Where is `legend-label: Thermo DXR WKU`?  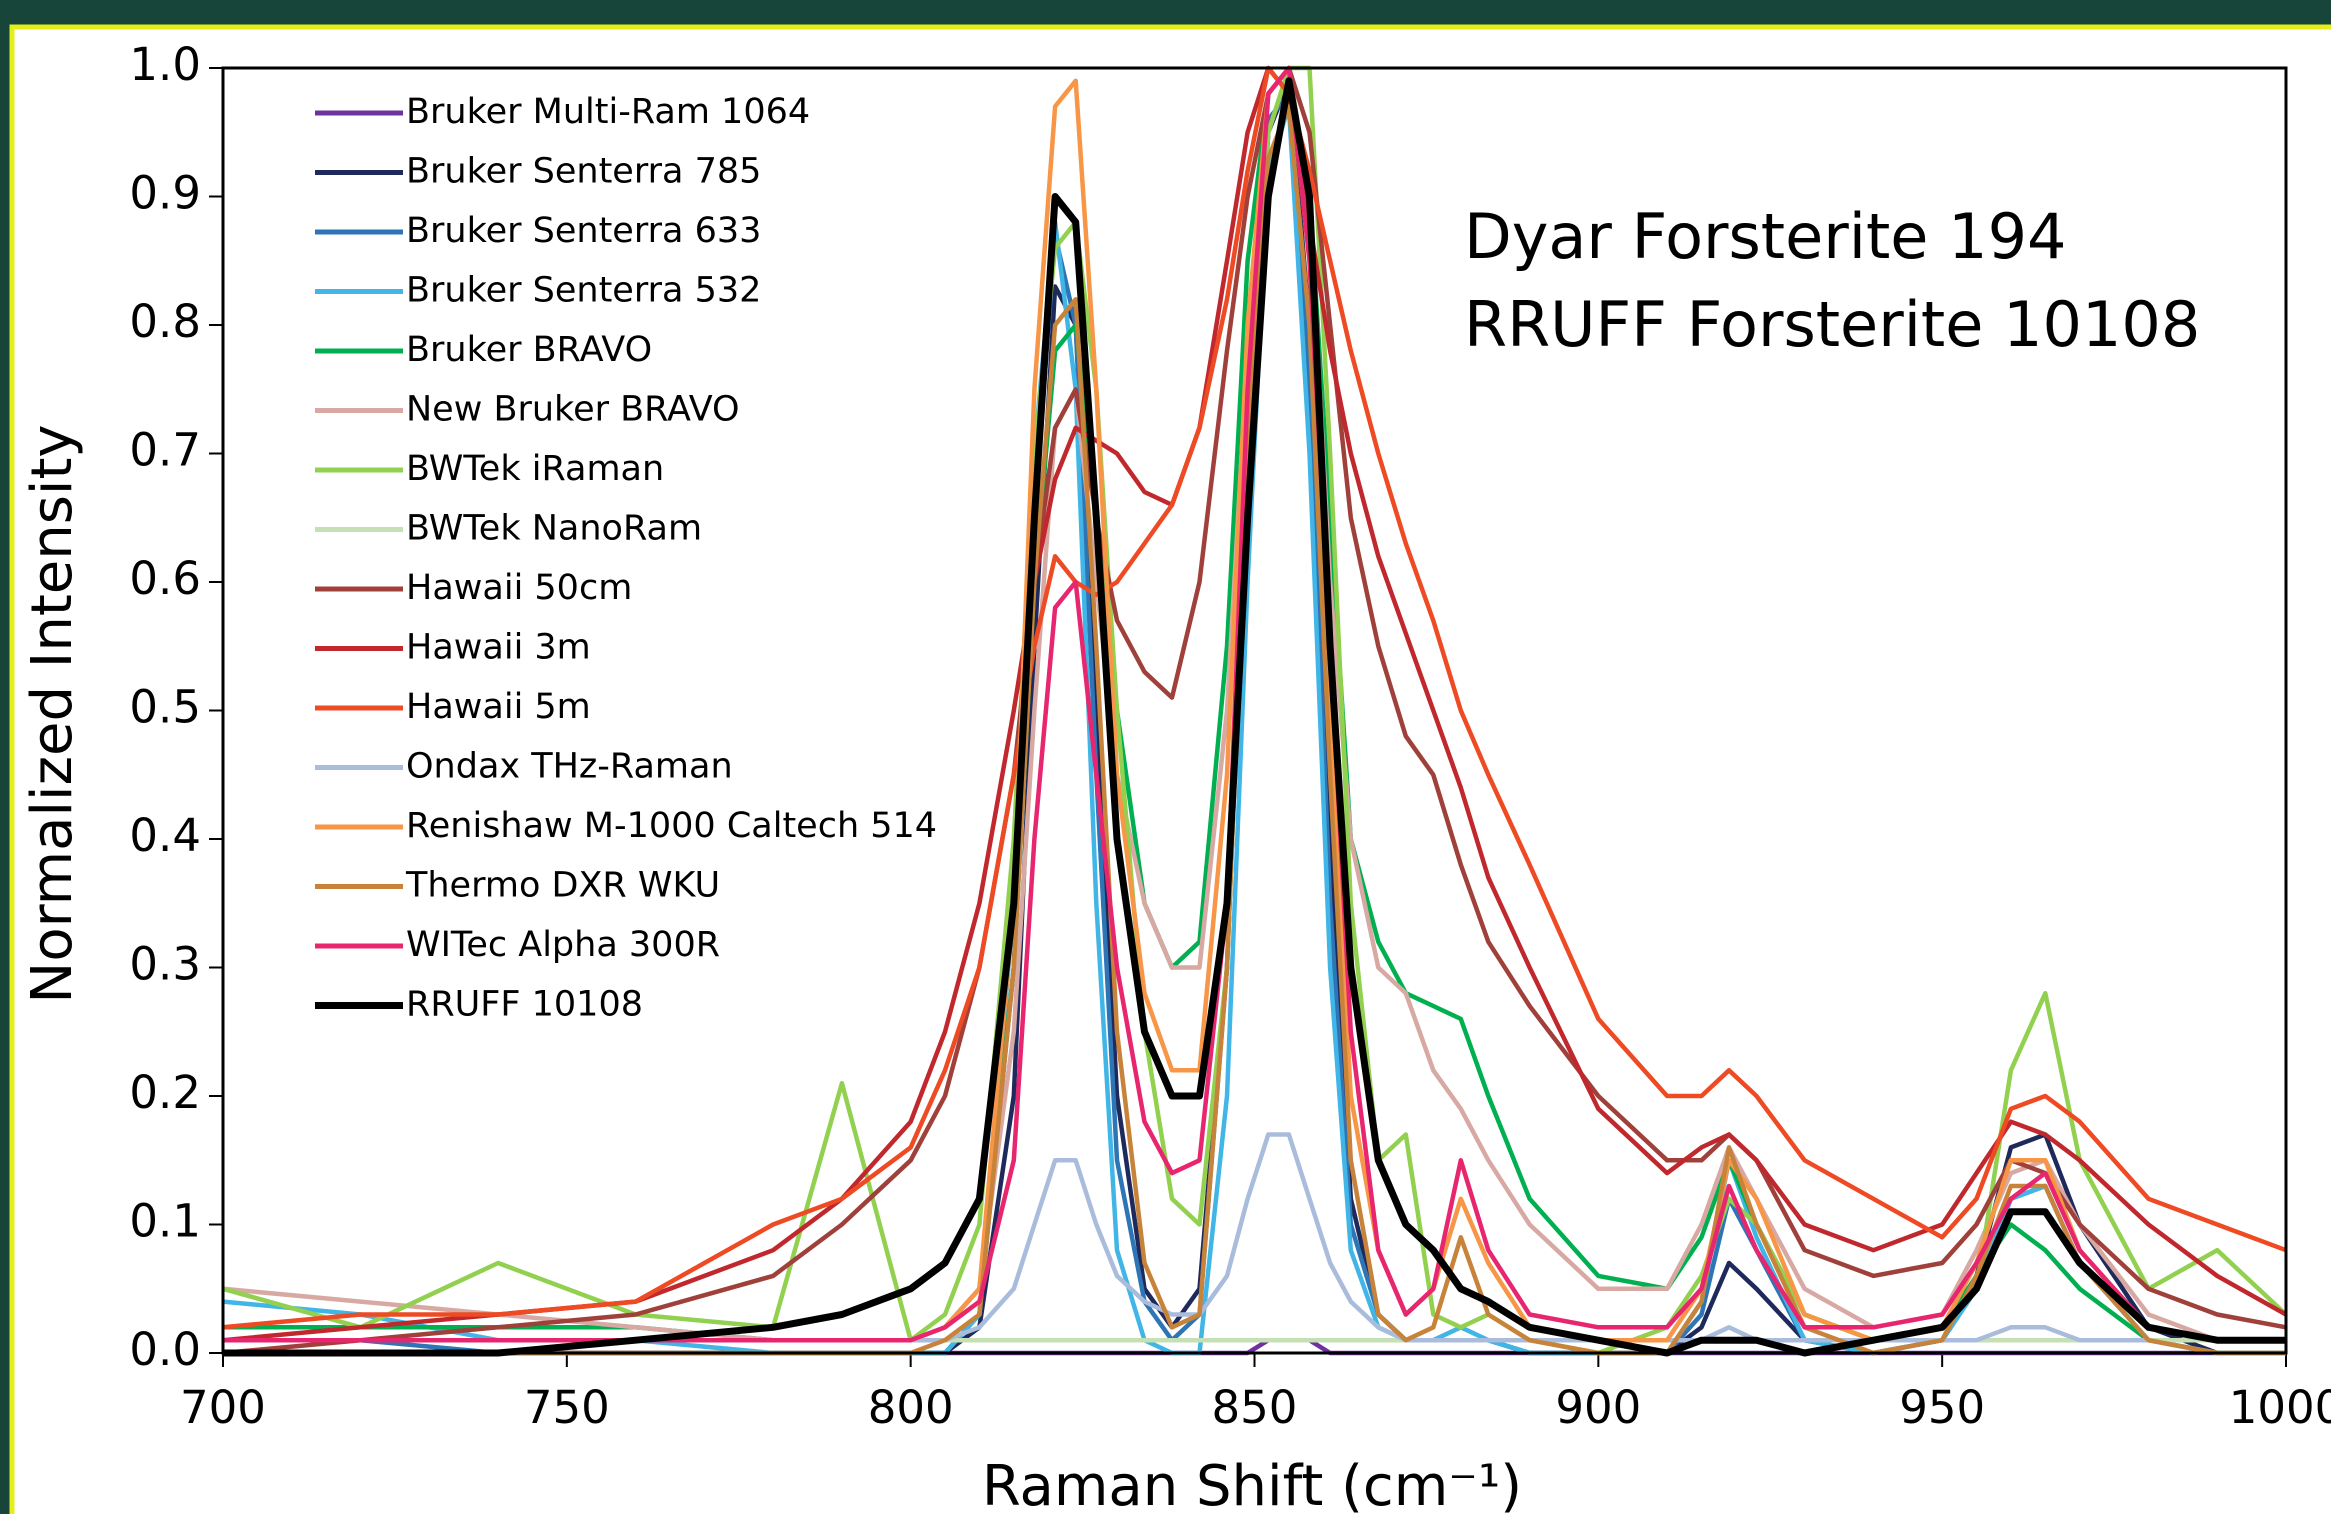
legend-label: Thermo DXR WKU is located at coordinates (562, 886).